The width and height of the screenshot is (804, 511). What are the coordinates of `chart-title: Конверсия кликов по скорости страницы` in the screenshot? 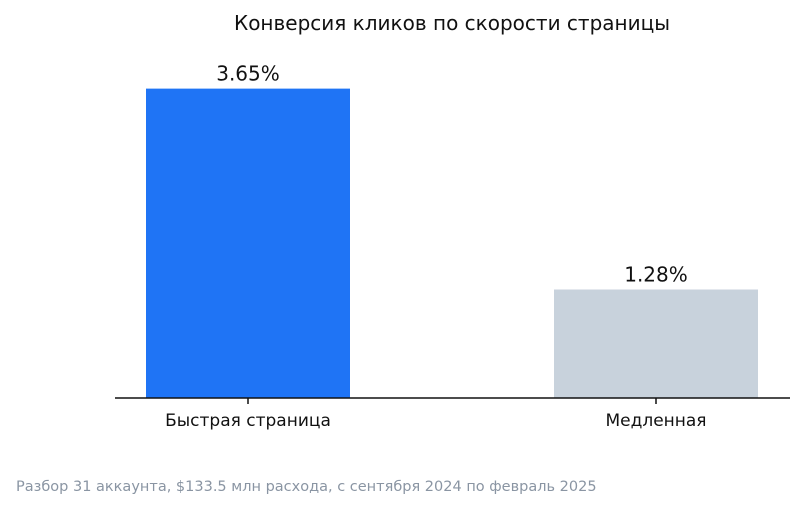 It's located at (452, 23).